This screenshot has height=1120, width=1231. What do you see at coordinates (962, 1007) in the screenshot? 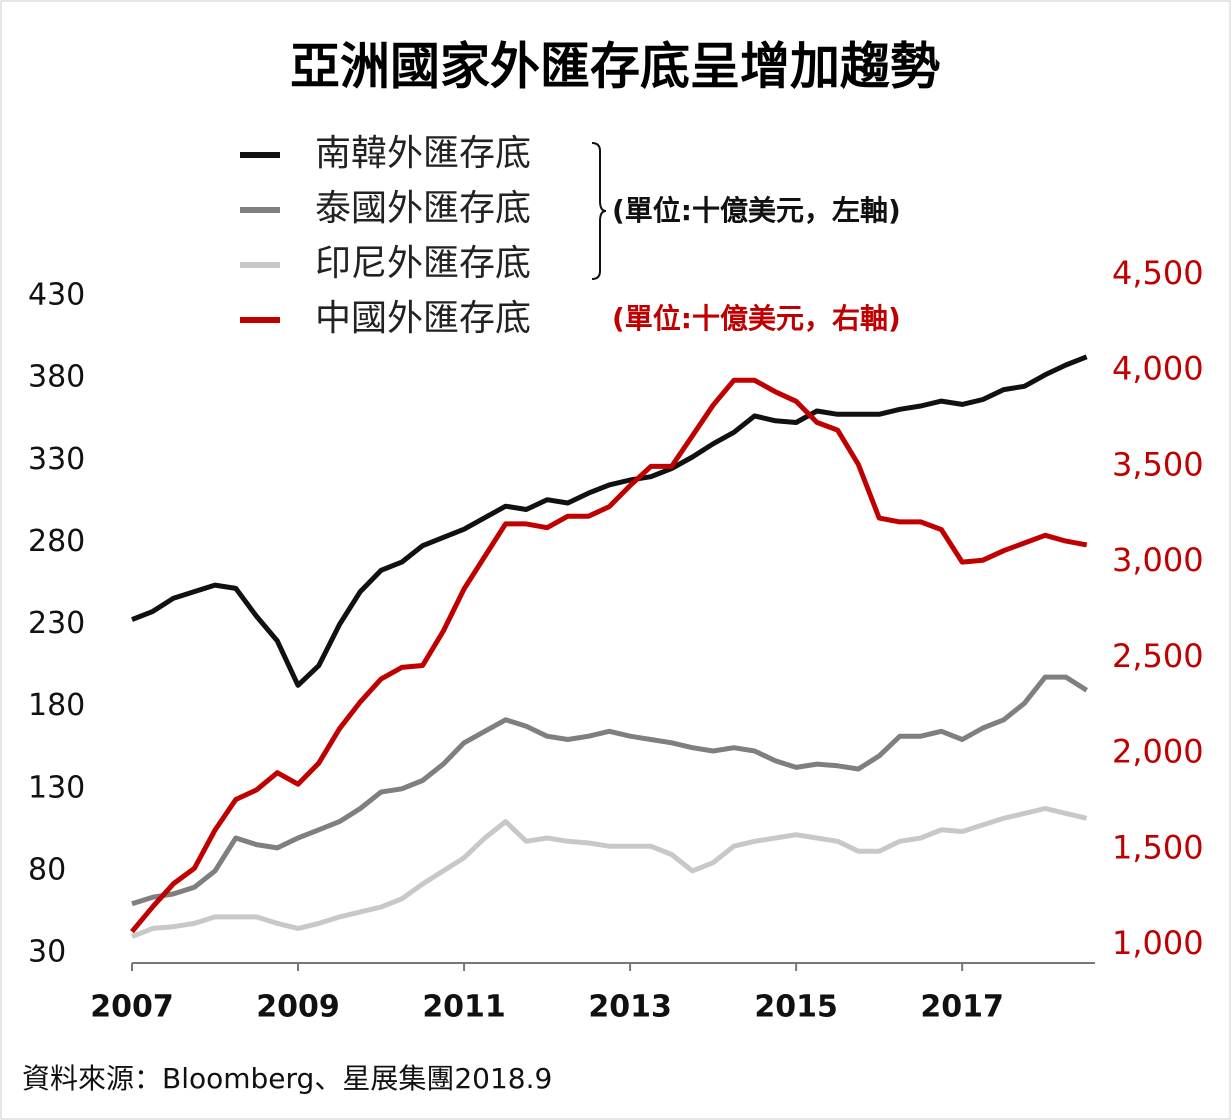
I see `x-tick-label: 2017` at bounding box center [962, 1007].